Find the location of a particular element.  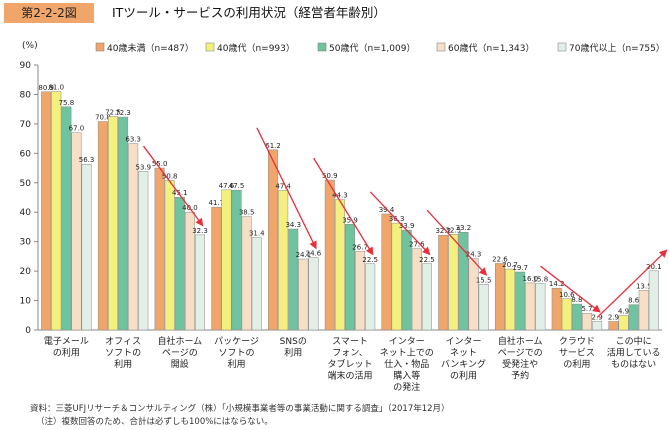

y-tick-label: 0 is located at coordinates (28, 331).